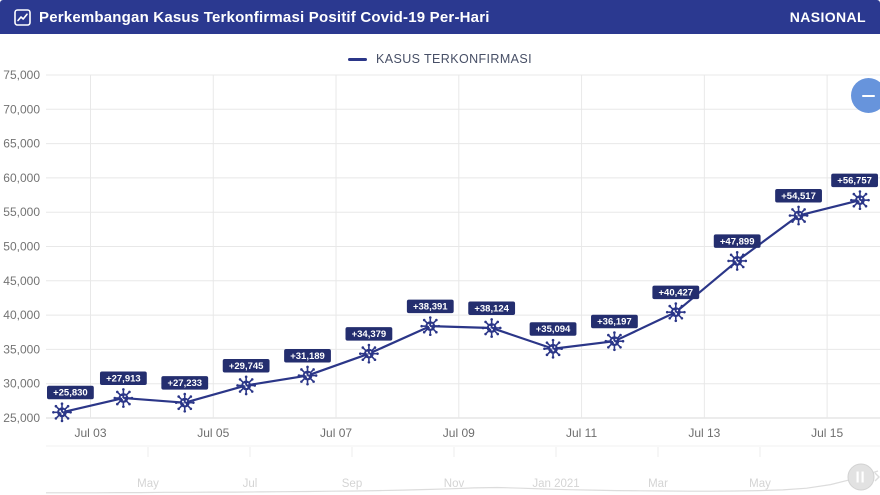  I want to click on navigator-drag-handle, so click(863, 477).